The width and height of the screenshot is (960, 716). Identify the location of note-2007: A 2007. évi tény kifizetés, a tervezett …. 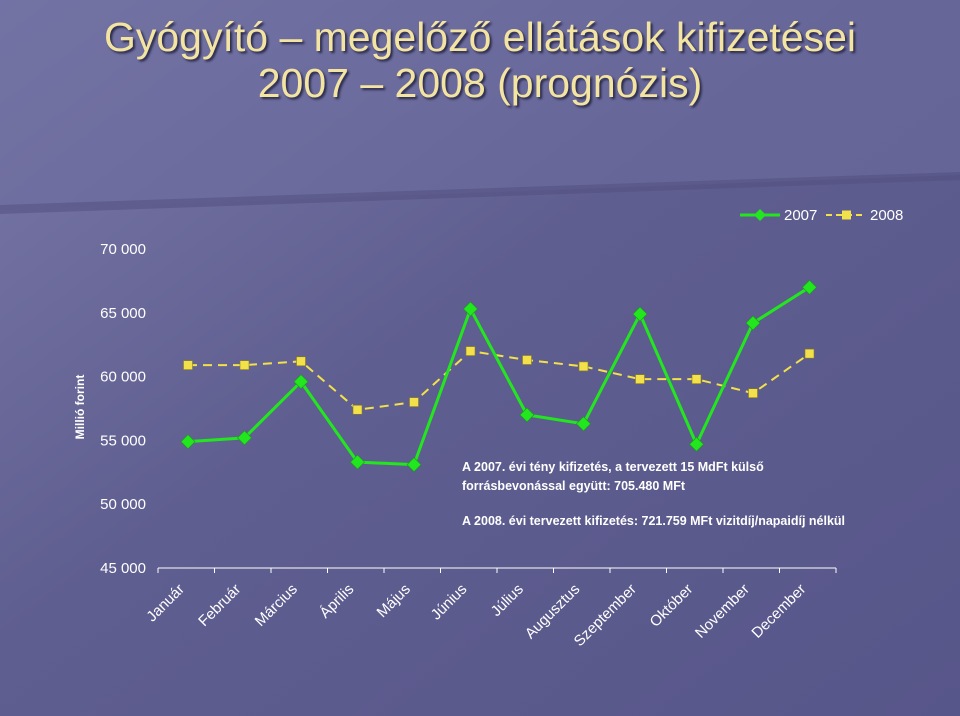
(613, 476).